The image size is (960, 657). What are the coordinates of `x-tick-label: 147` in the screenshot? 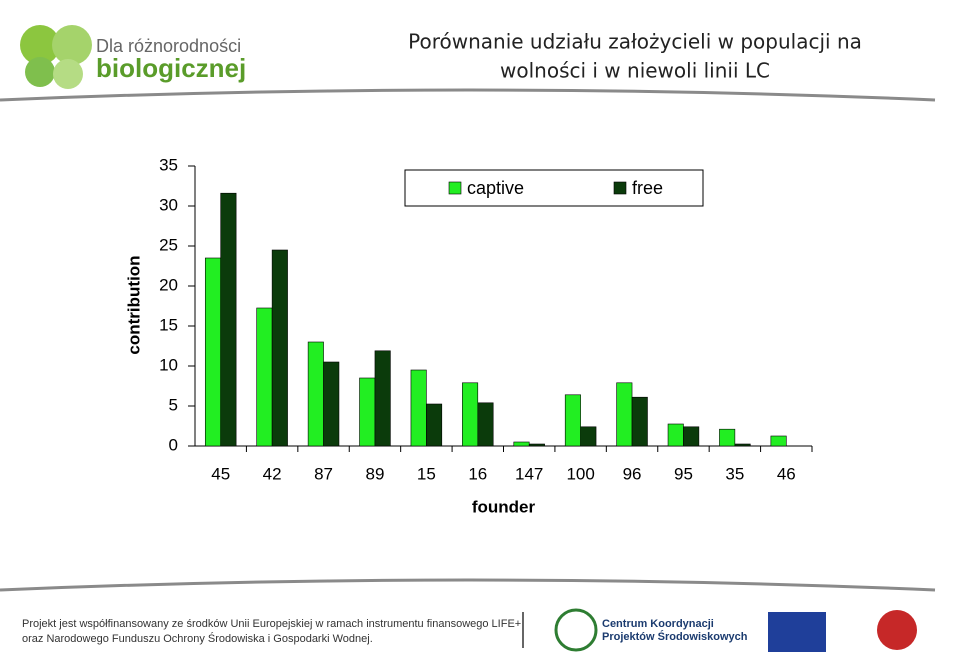 It's located at (529, 473).